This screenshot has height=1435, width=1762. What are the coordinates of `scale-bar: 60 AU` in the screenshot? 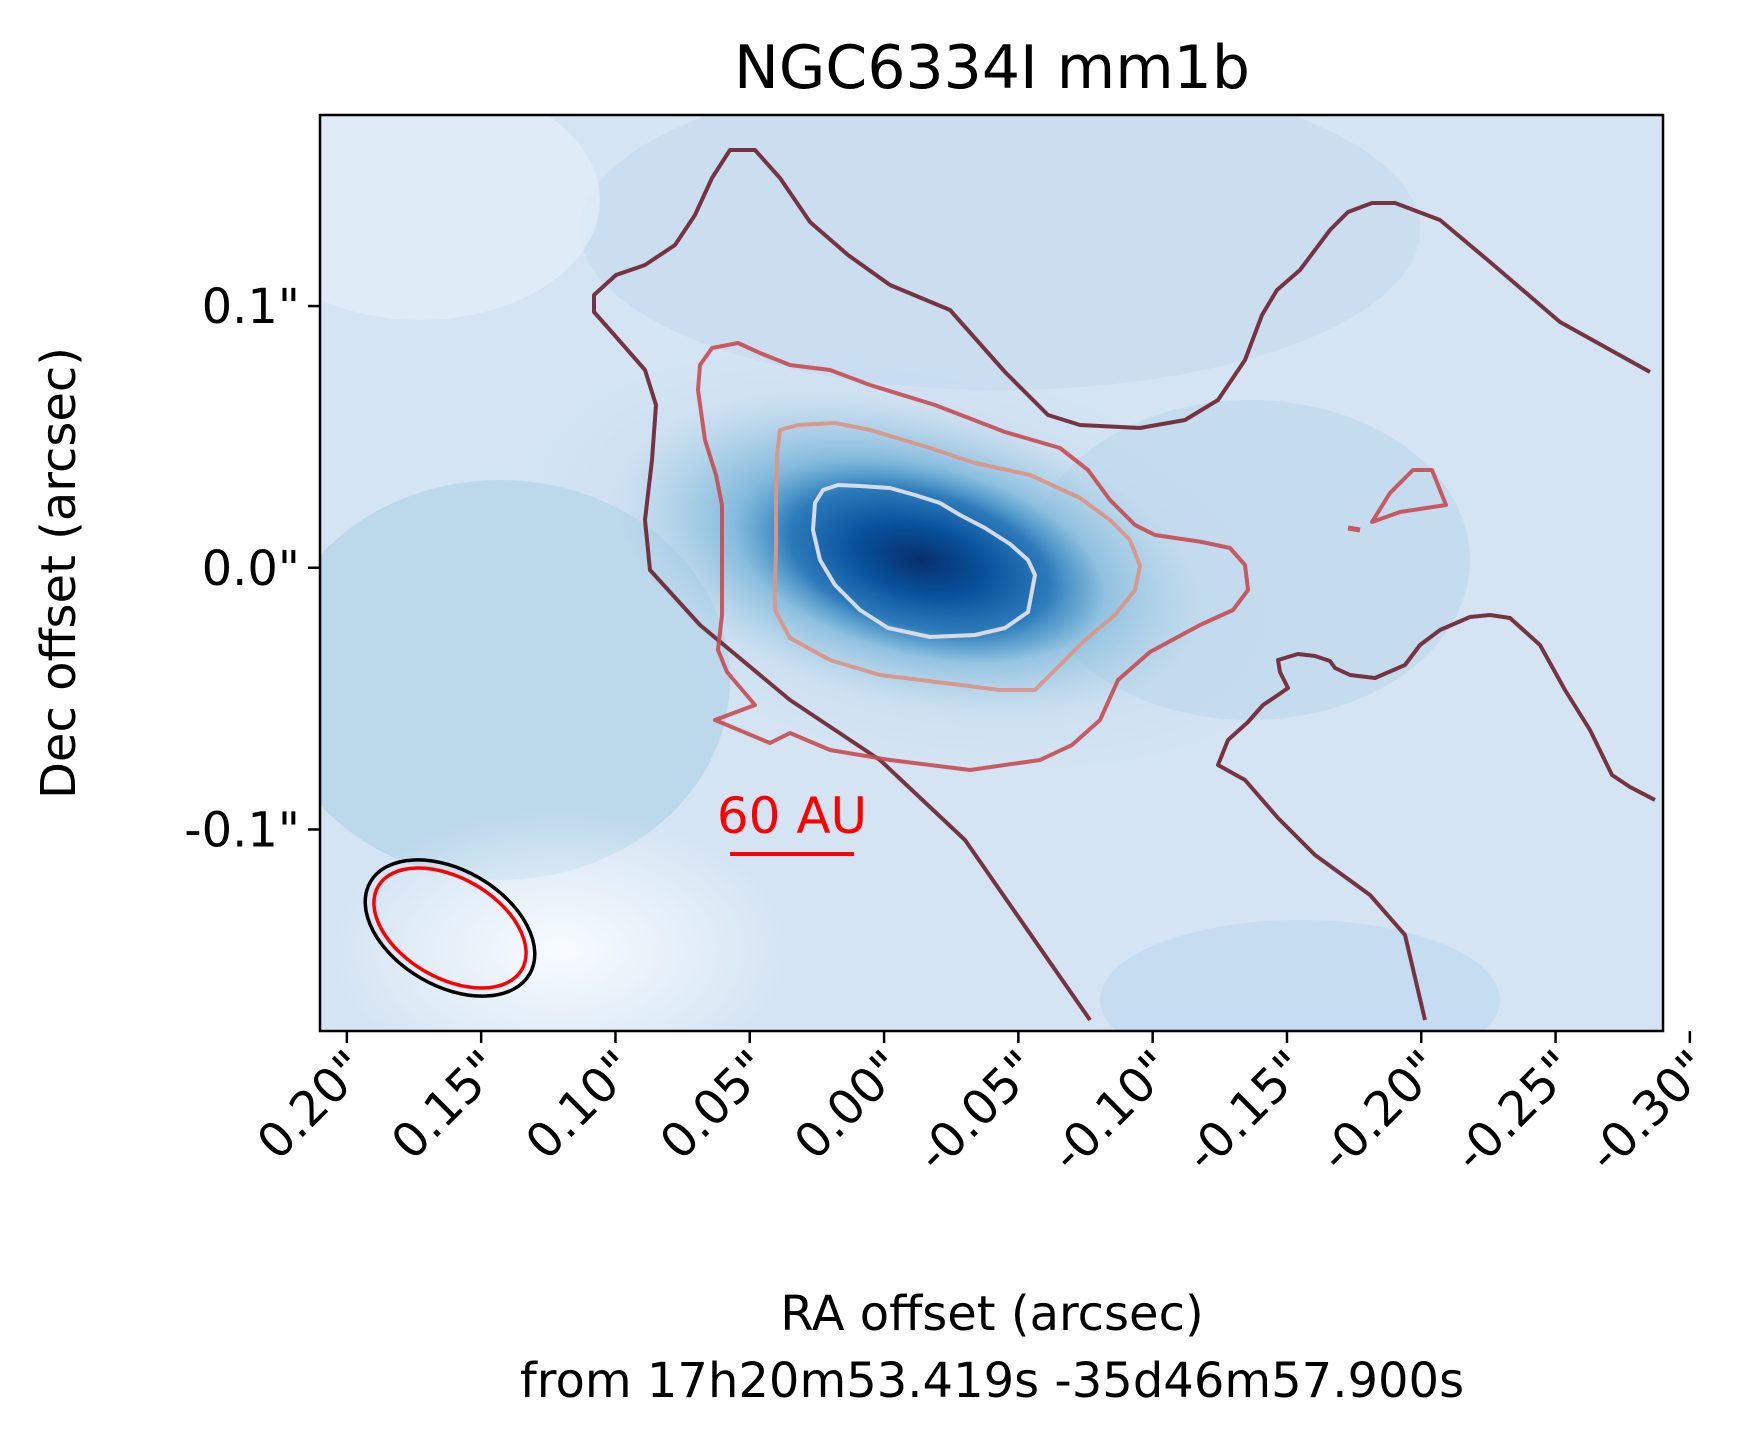 It's located at (792, 821).